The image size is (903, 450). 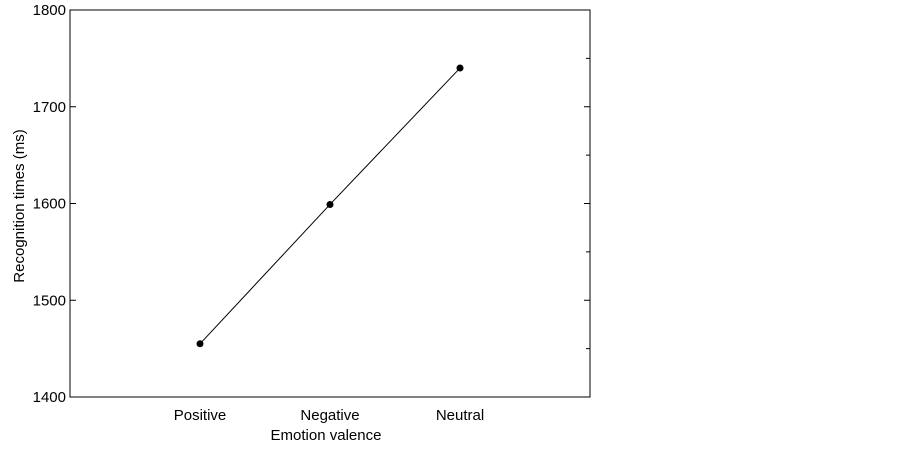 What do you see at coordinates (460, 415) in the screenshot?
I see `x-tick-label: Neutral` at bounding box center [460, 415].